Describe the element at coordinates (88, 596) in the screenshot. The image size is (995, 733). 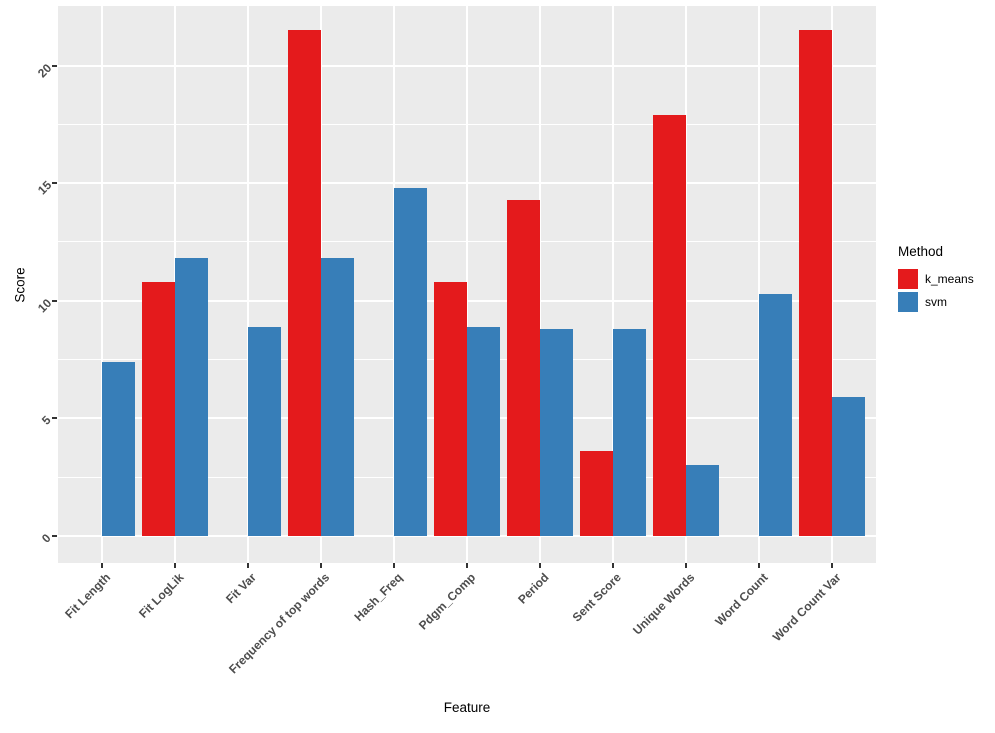
I see `x-tick-label: Fit Length` at that location.